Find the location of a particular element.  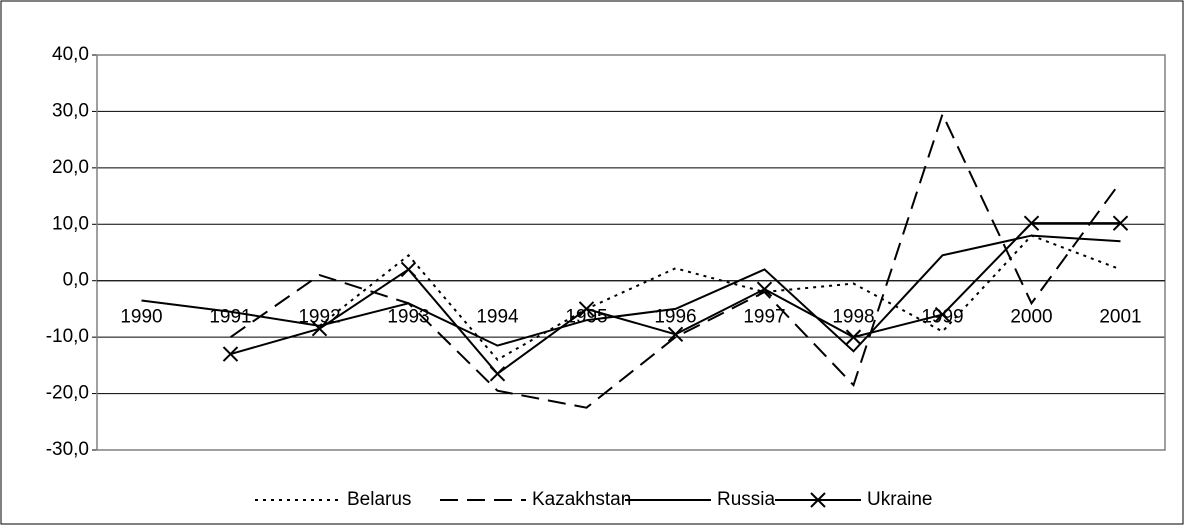

x-tick-label: 1994 is located at coordinates (497, 317).